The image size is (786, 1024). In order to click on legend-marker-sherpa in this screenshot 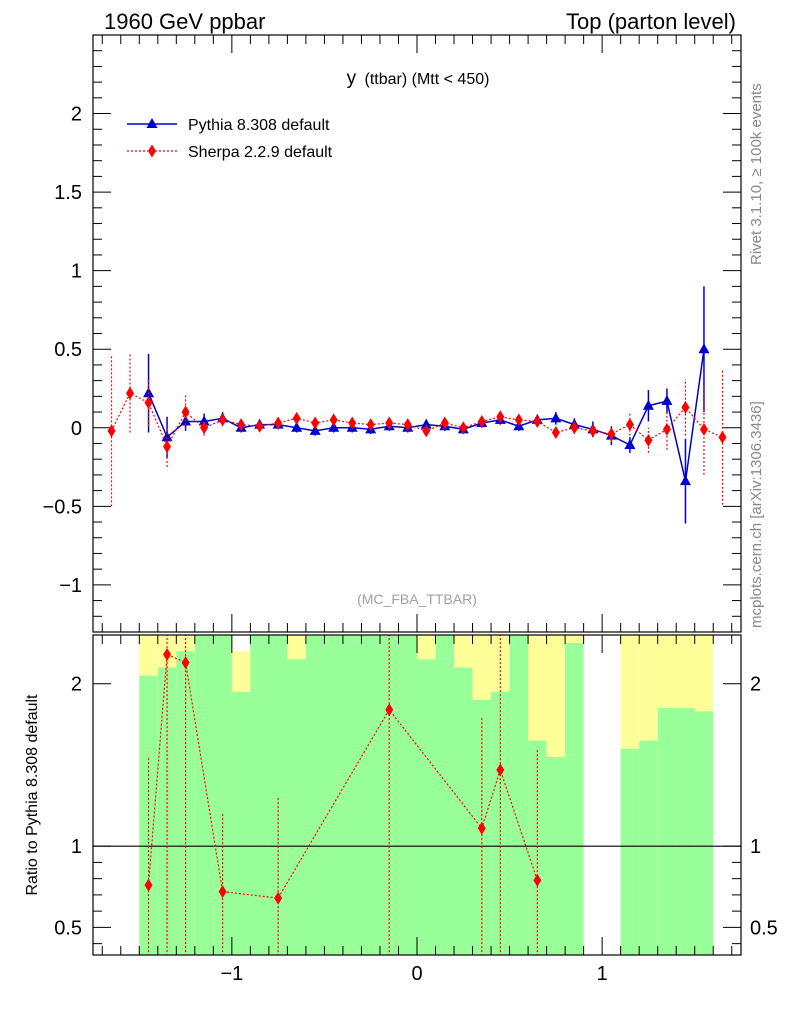, I will do `click(152, 151)`.